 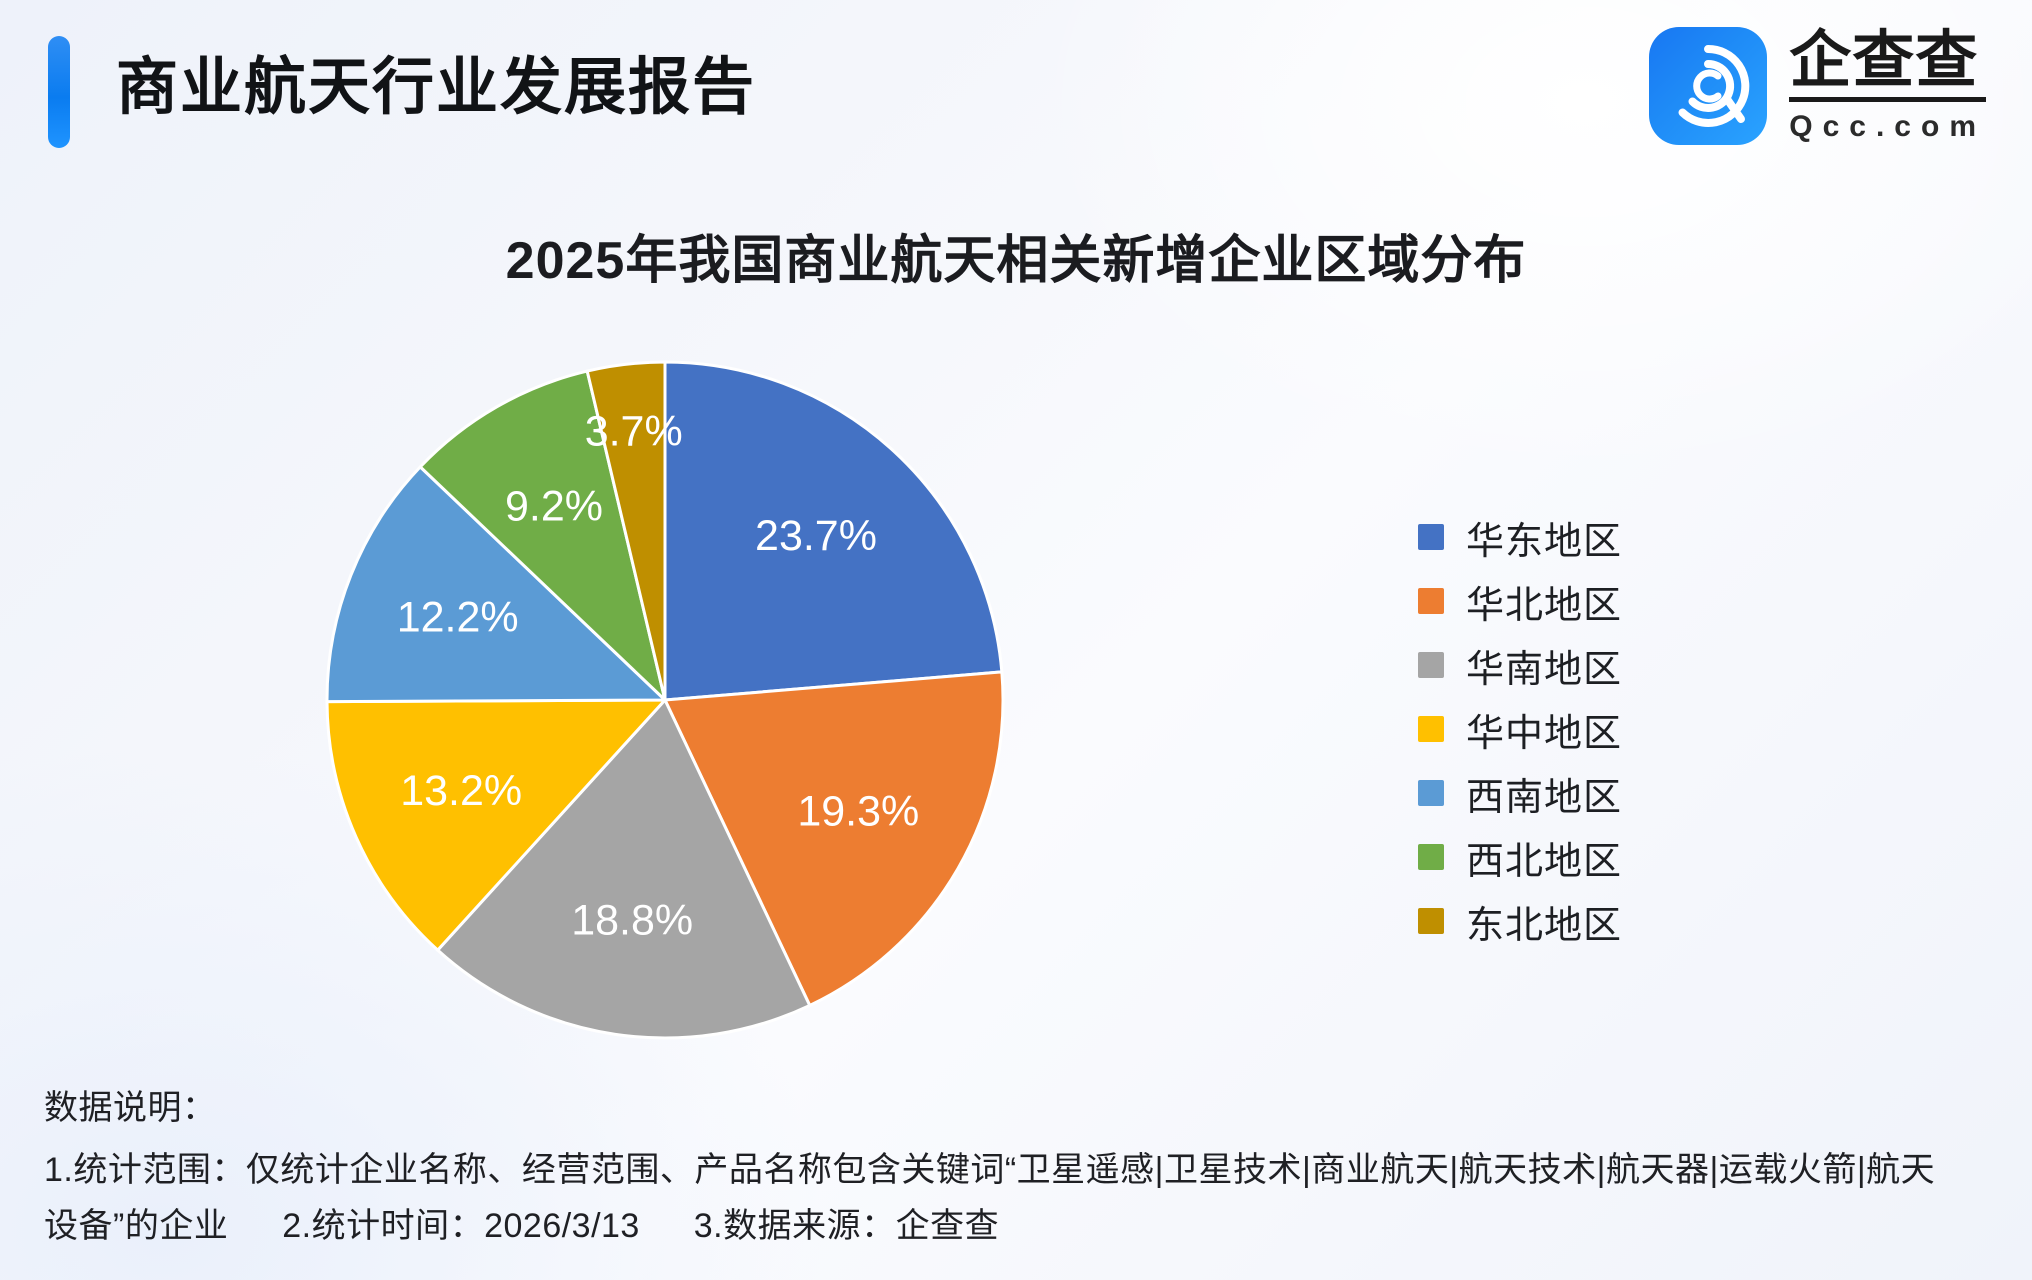 What do you see at coordinates (1708, 86) in the screenshot?
I see `qcc-logo-icon` at bounding box center [1708, 86].